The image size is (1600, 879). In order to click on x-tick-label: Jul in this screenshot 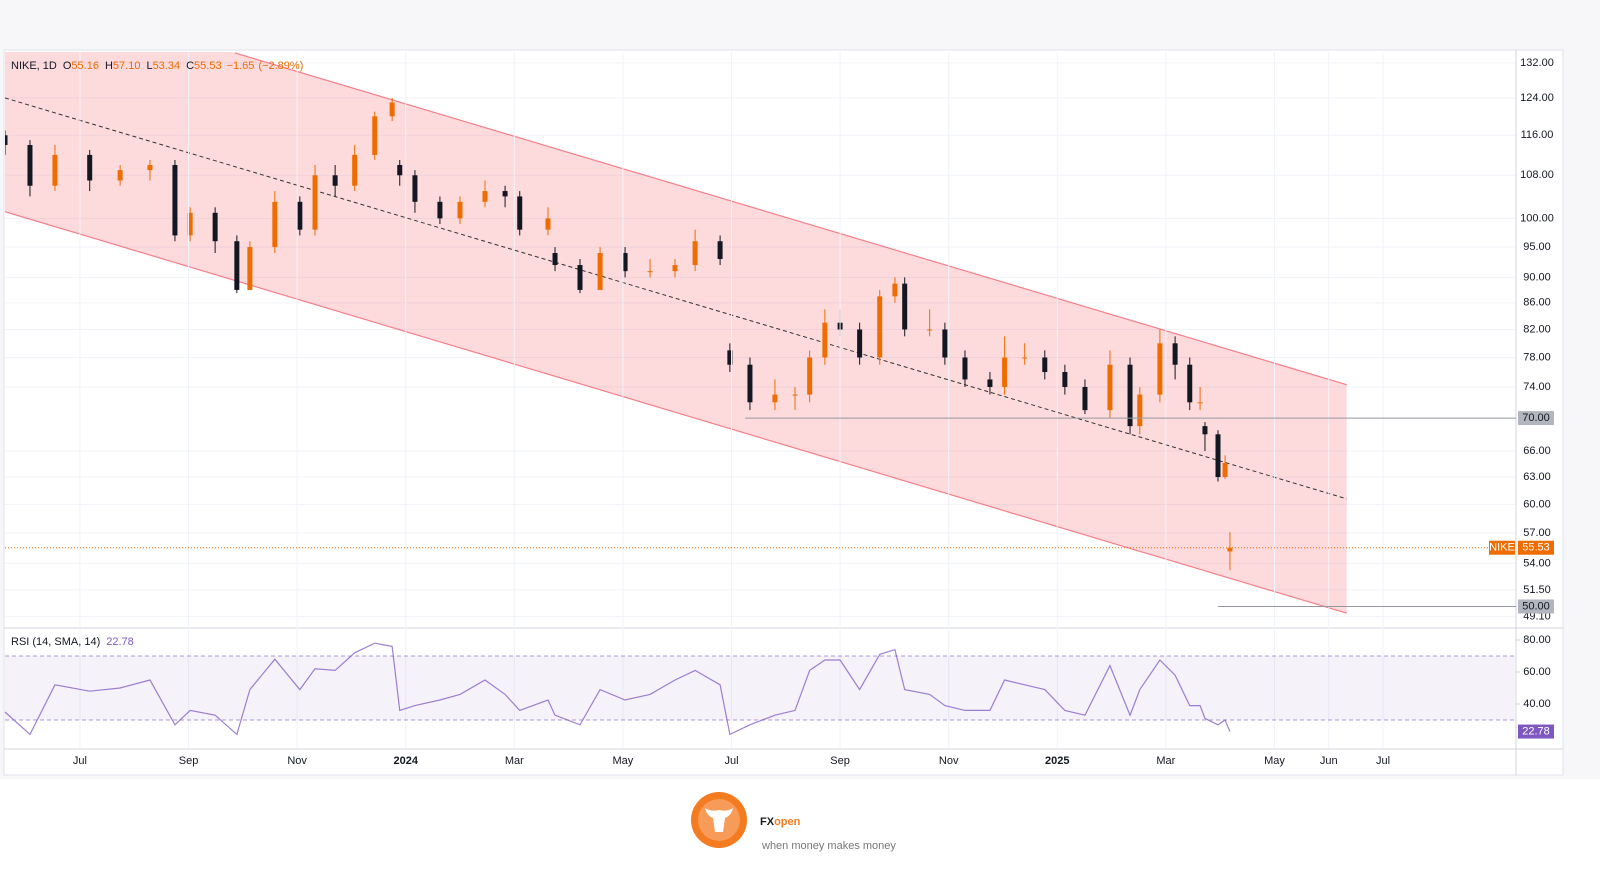, I will do `click(80, 761)`.